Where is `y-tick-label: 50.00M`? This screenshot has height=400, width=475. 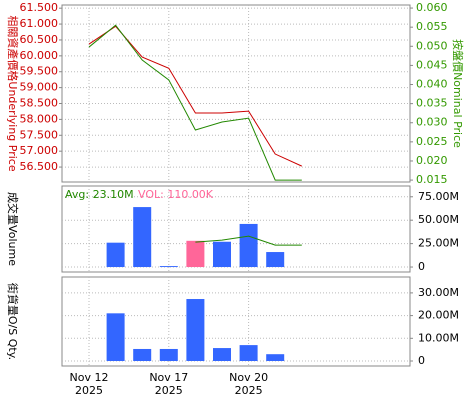
y-tick-label: 50.00M is located at coordinates (438, 219).